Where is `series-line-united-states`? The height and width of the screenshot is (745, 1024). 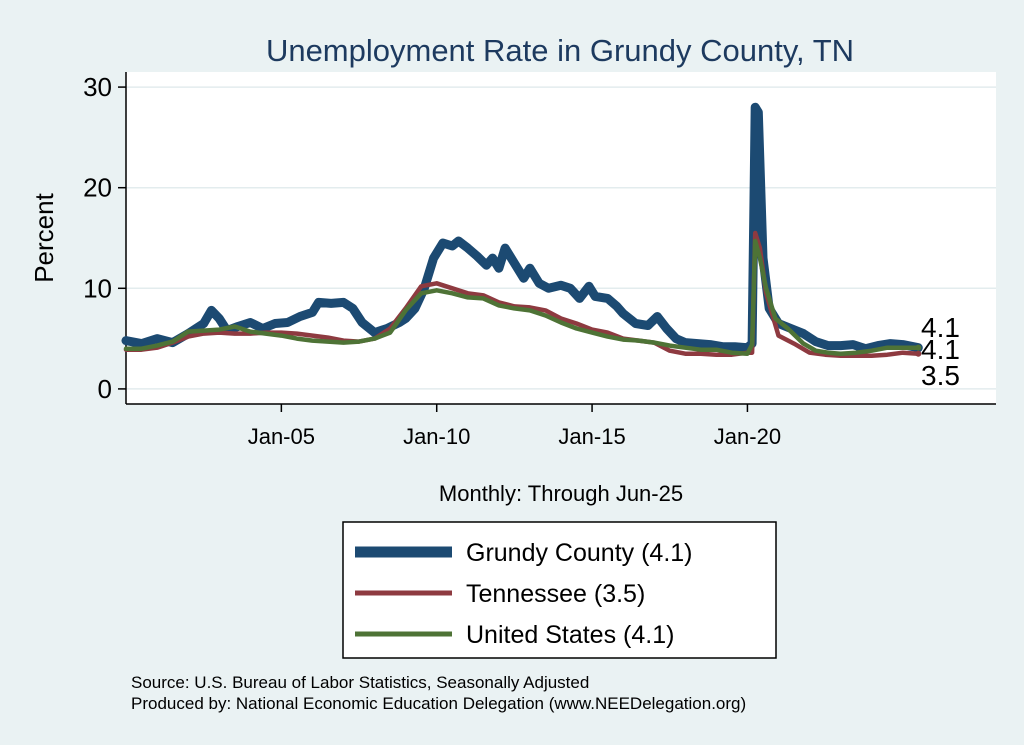
series-line-united-states is located at coordinates (522, 297).